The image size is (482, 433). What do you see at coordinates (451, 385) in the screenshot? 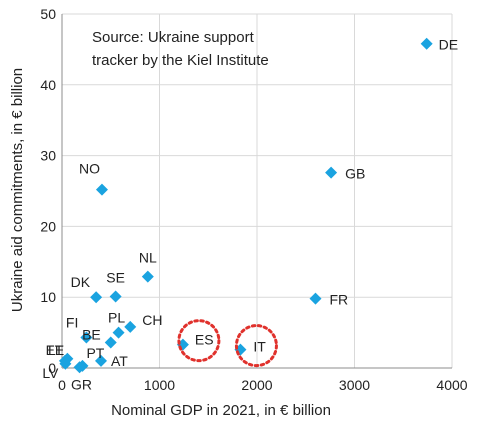
I see `x-tick-label: 4000` at bounding box center [451, 385].